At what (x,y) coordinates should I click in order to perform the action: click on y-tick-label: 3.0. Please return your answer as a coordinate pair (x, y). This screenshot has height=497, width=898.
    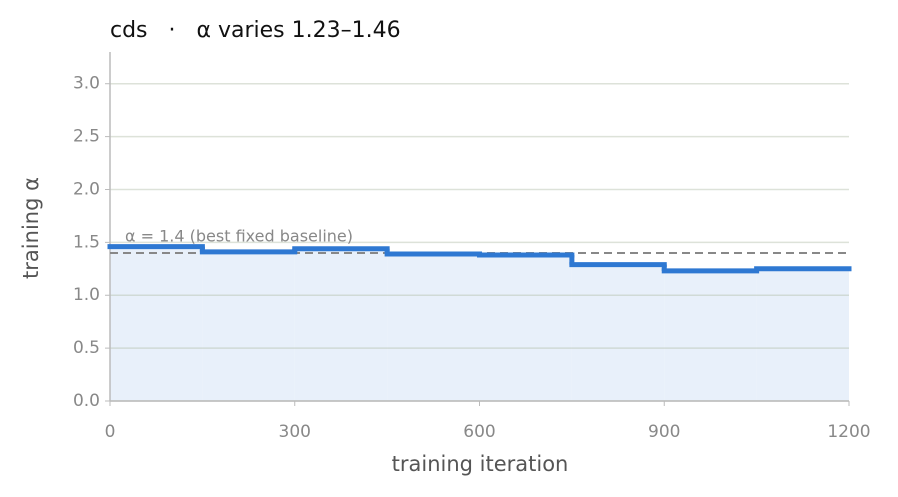
    Looking at the image, I should click on (86, 84).